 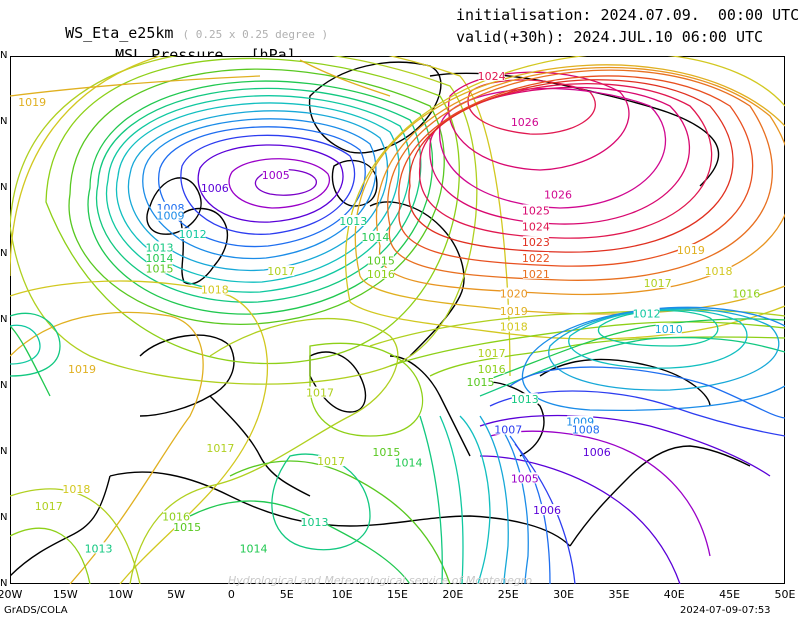 I want to click on isobar-label-1023: 1023, so click(x=536, y=242).